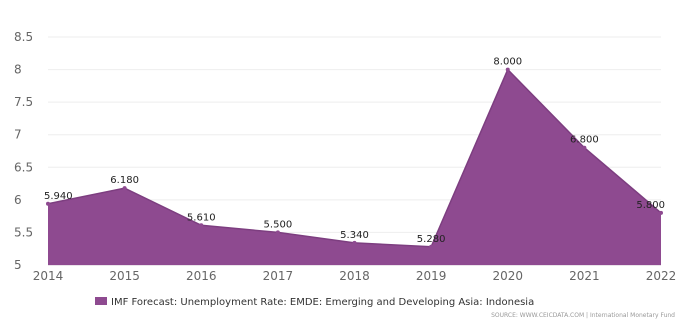  Describe the element at coordinates (278, 224) in the screenshot. I see `data-label: 5.500` at that location.